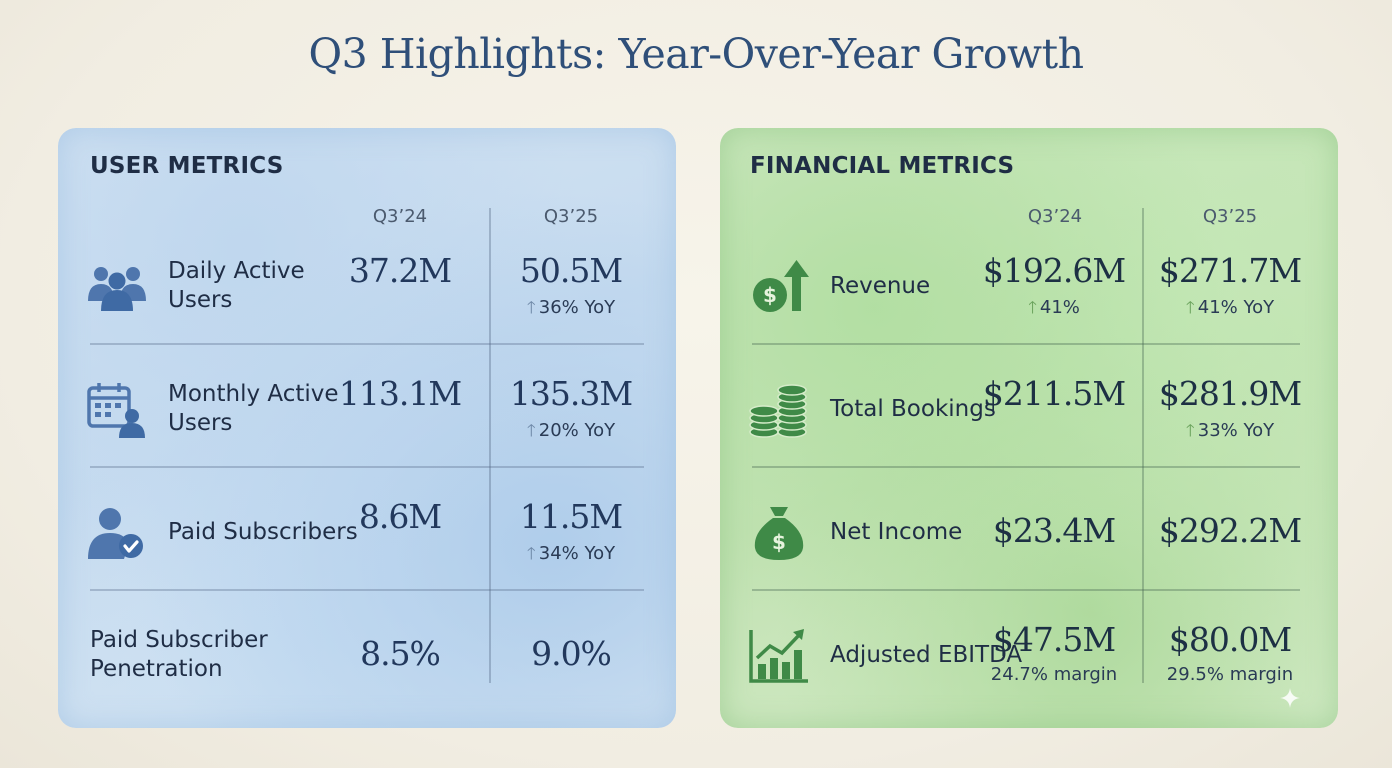 This screenshot has width=1392, height=768. Describe the element at coordinates (882, 166) in the screenshot. I see `financial-metrics-heading: FINANCIAL METRICS` at that location.